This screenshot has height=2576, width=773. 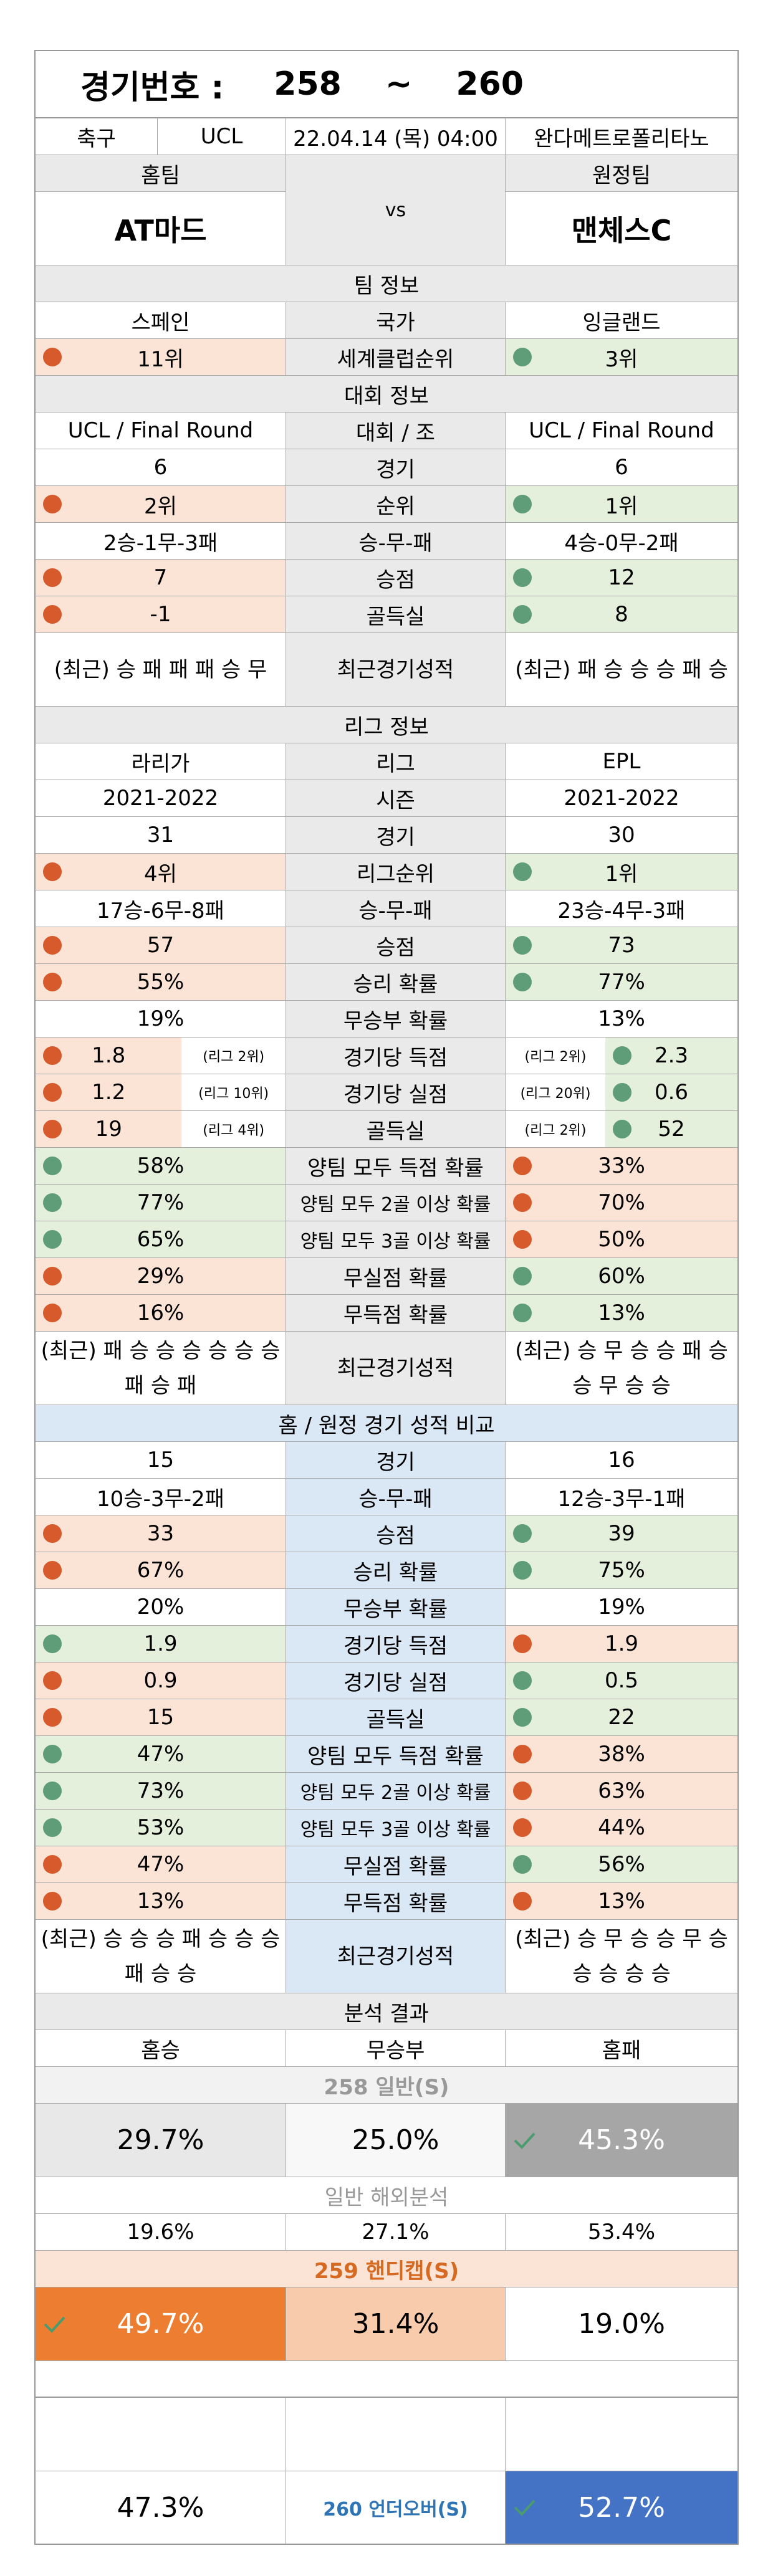 What do you see at coordinates (555, 1092) in the screenshot?
I see `away-league-rank: (리그 20위)` at bounding box center [555, 1092].